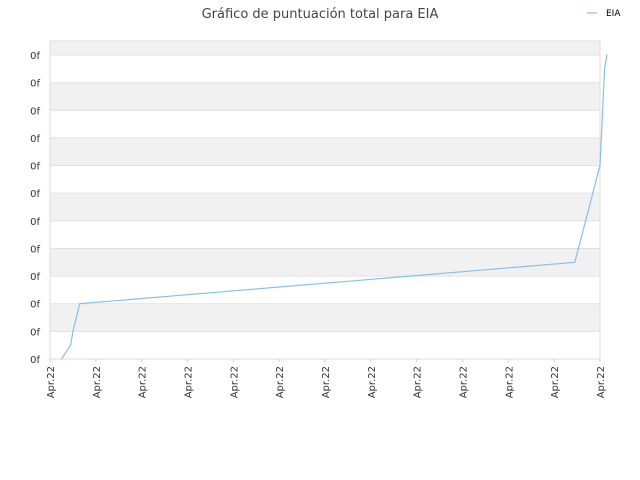  Describe the element at coordinates (604, 14) in the screenshot. I see `legend: EIA` at that location.